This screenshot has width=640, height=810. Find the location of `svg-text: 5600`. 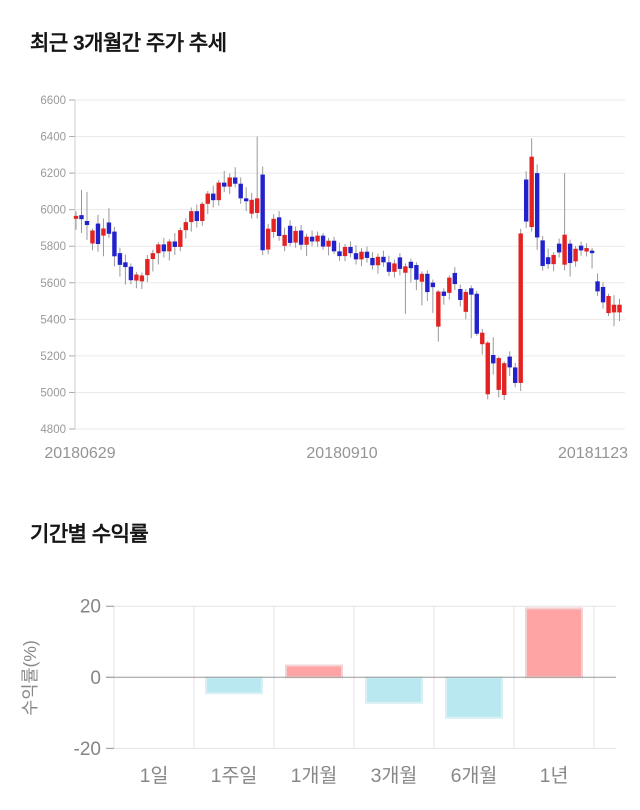

svg-text: 5600 is located at coordinates (53, 284).